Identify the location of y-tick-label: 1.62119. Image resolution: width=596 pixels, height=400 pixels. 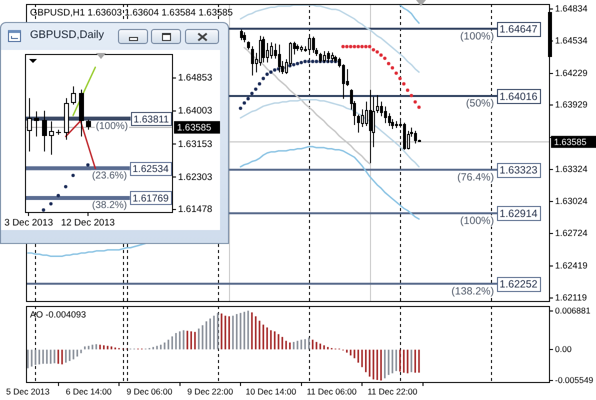
(571, 297).